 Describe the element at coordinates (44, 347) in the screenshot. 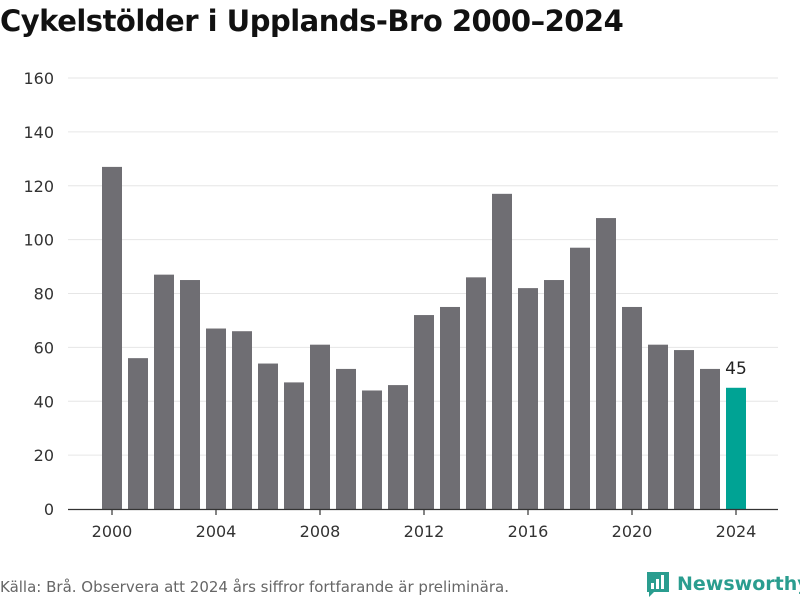

I see `y-tick-label: 60` at that location.